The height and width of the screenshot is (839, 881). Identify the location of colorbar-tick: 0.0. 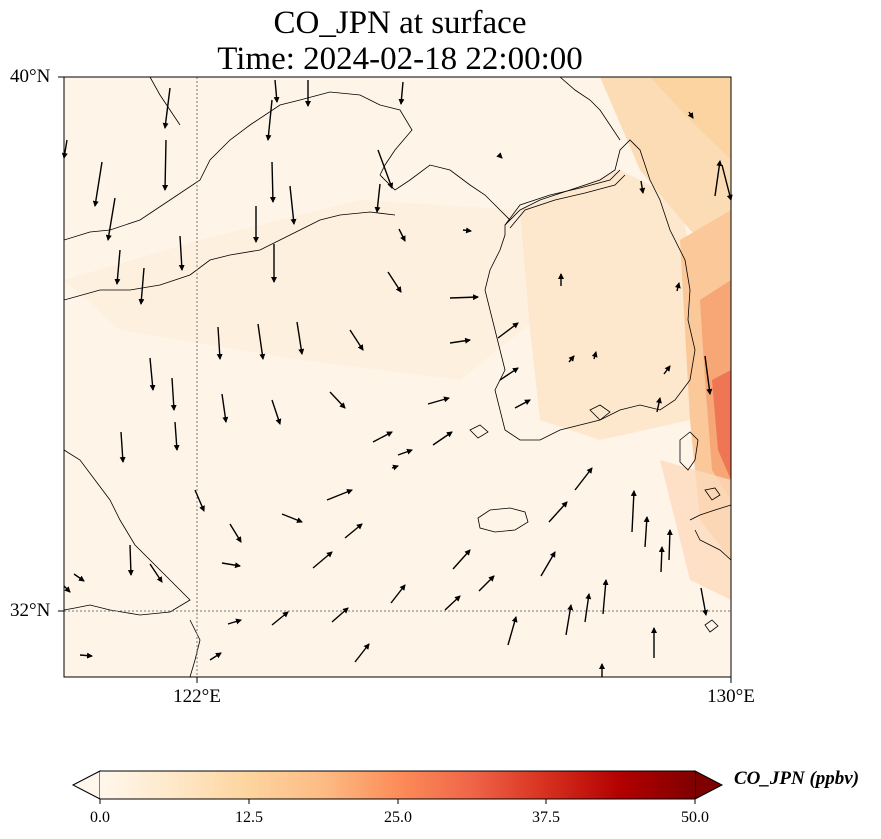
(100, 817).